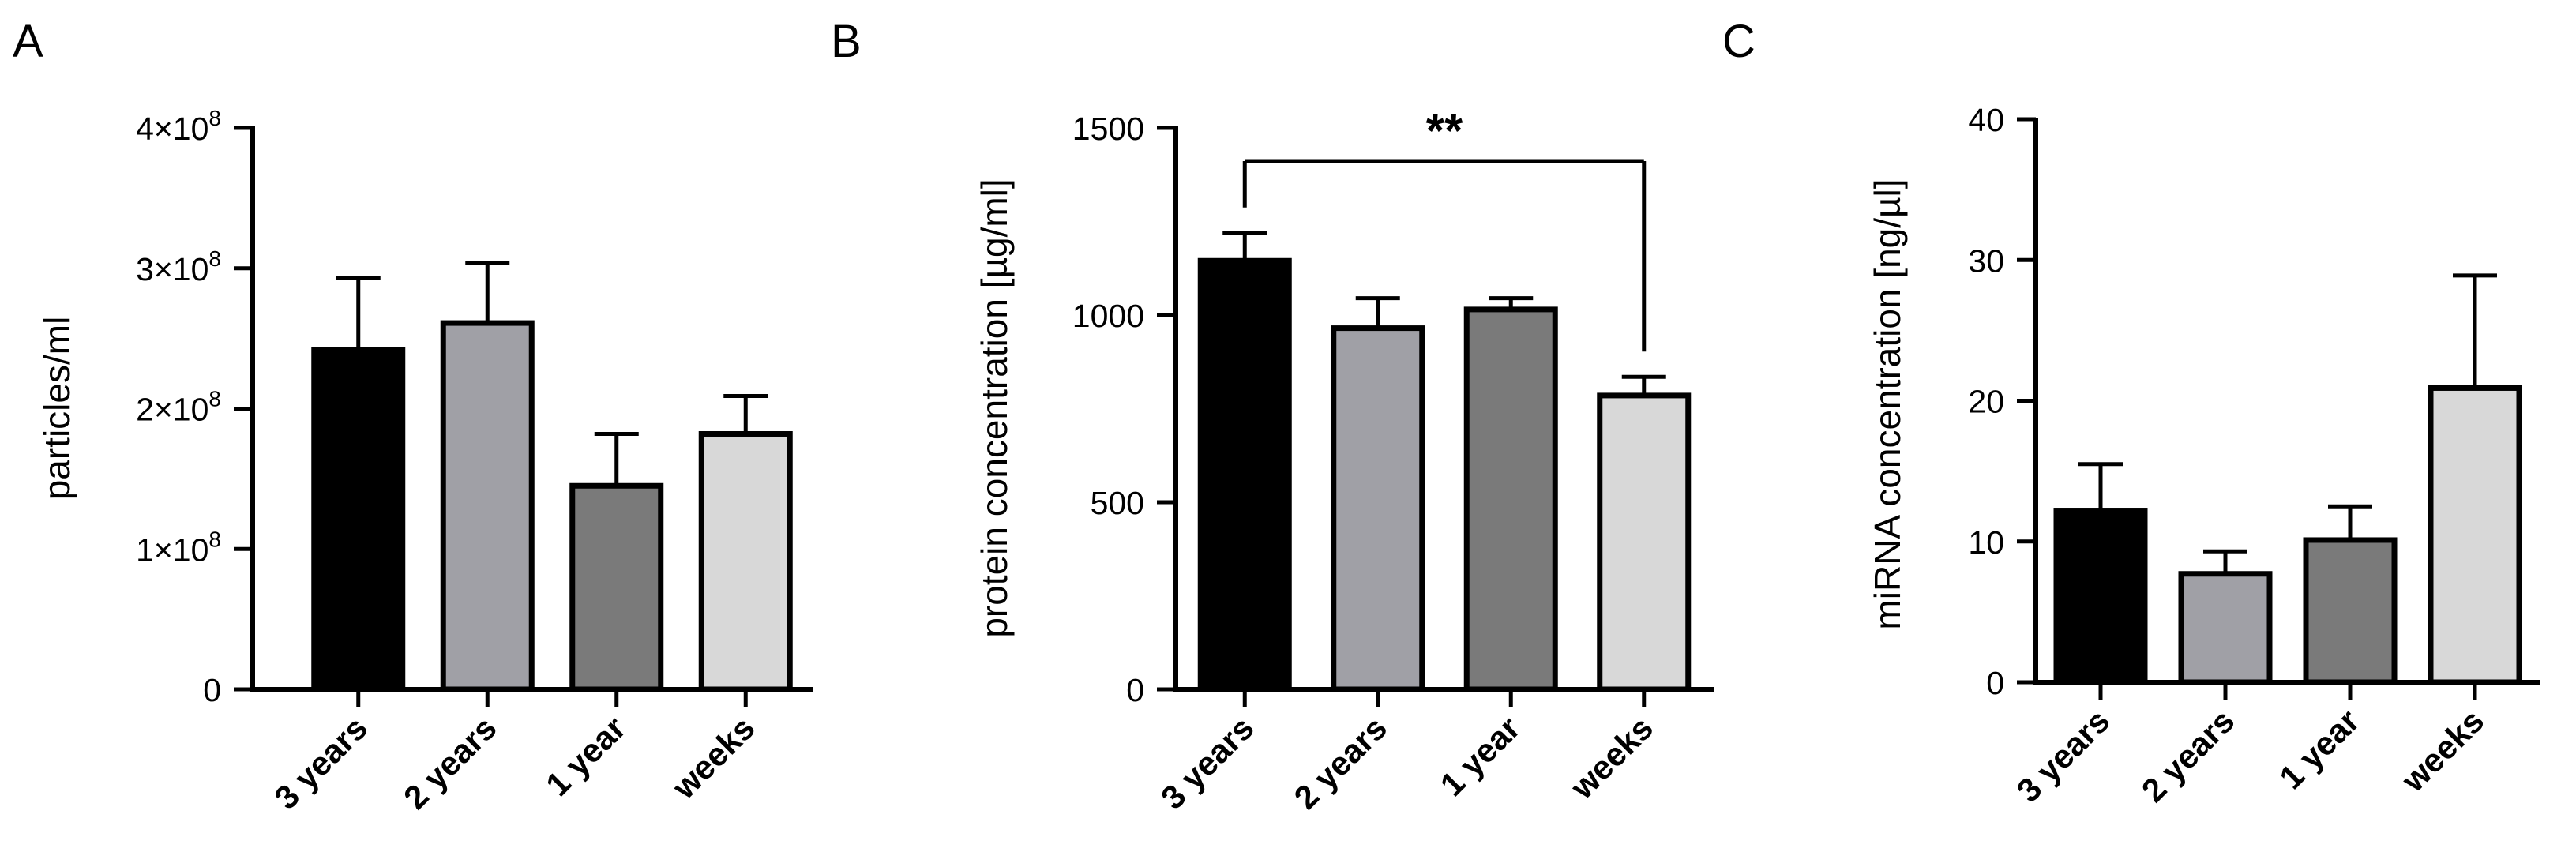 The width and height of the screenshot is (2576, 867). What do you see at coordinates (1108, 316) in the screenshot?
I see `y-tick-label: 1000` at bounding box center [1108, 316].